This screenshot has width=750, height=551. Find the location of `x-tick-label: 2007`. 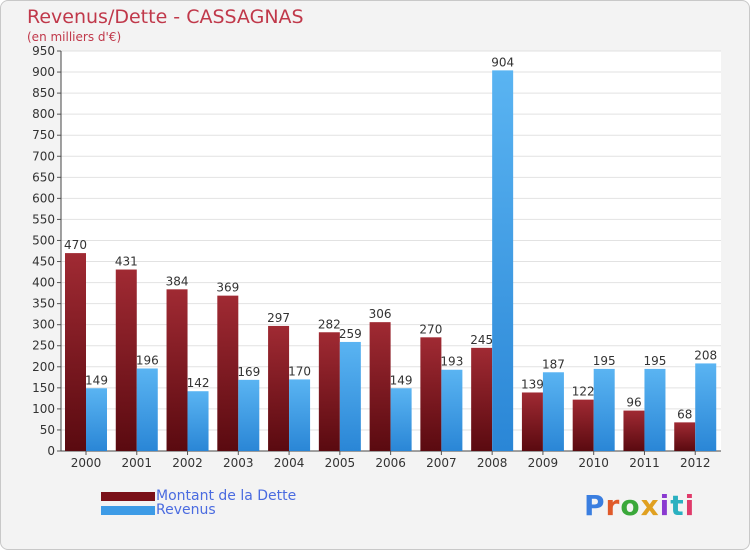

x-tick-label: 2007 is located at coordinates (441, 463).